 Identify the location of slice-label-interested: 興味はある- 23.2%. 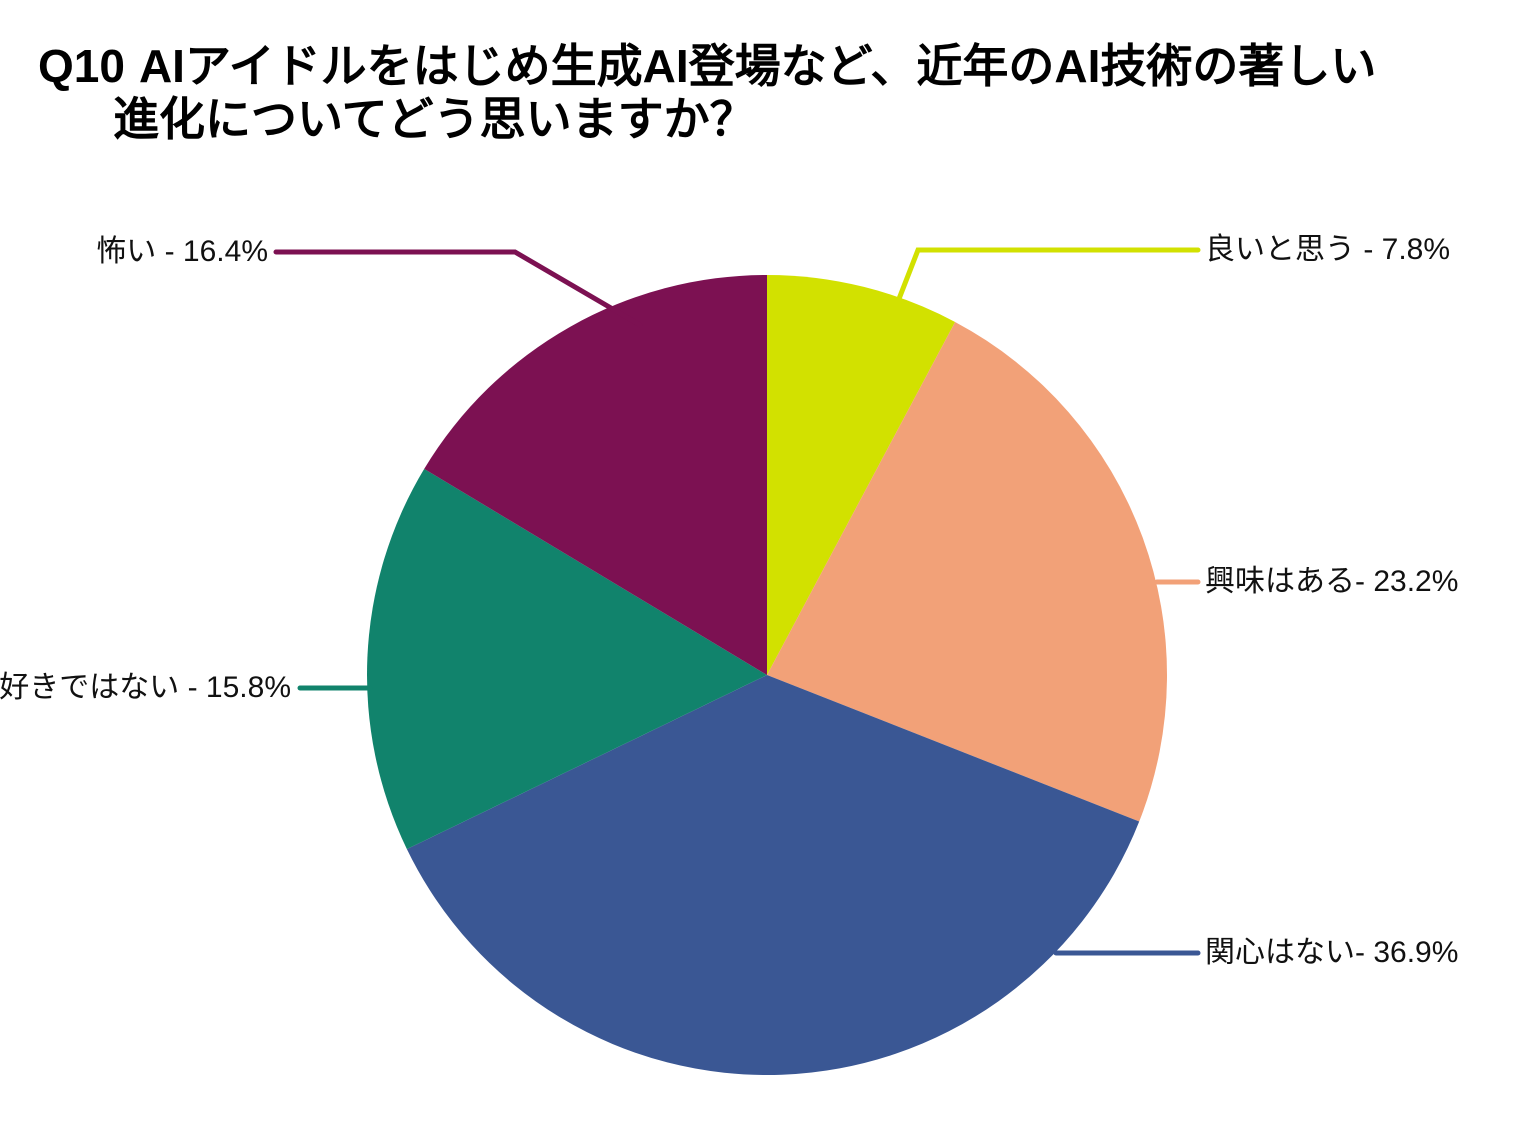
(1332, 581).